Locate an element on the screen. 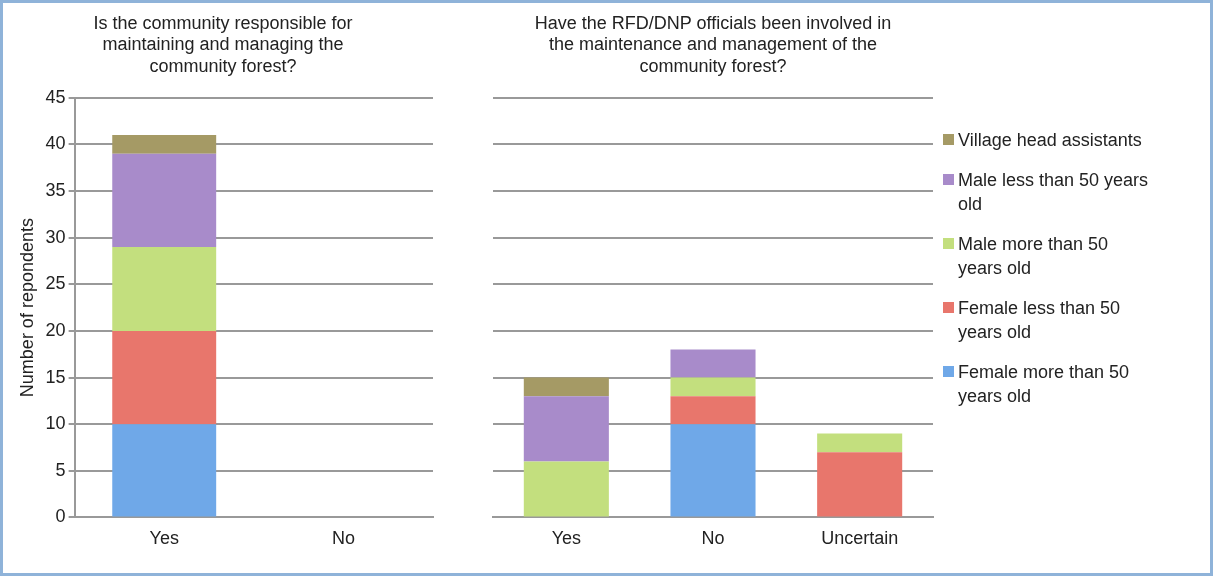  legend-label: Village head assistants is located at coordinates (1050, 140).